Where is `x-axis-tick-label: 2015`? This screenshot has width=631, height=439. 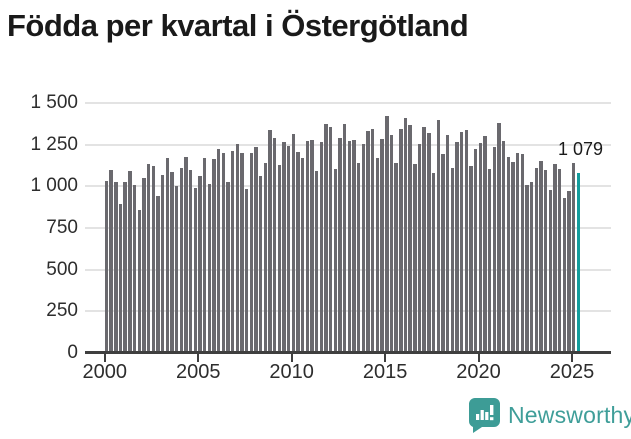 x-axis-tick-label: 2015 is located at coordinates (385, 372).